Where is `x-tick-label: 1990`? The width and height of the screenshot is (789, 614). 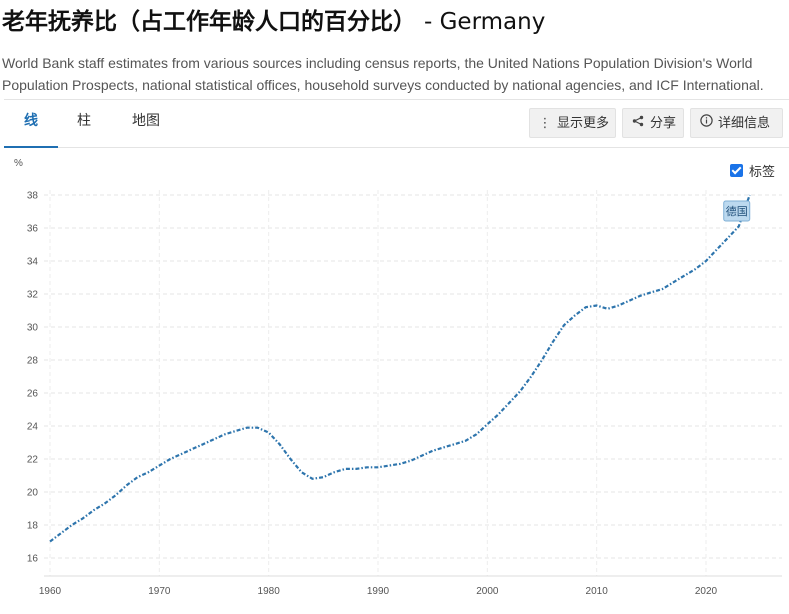 x-tick-label: 1990 is located at coordinates (378, 591).